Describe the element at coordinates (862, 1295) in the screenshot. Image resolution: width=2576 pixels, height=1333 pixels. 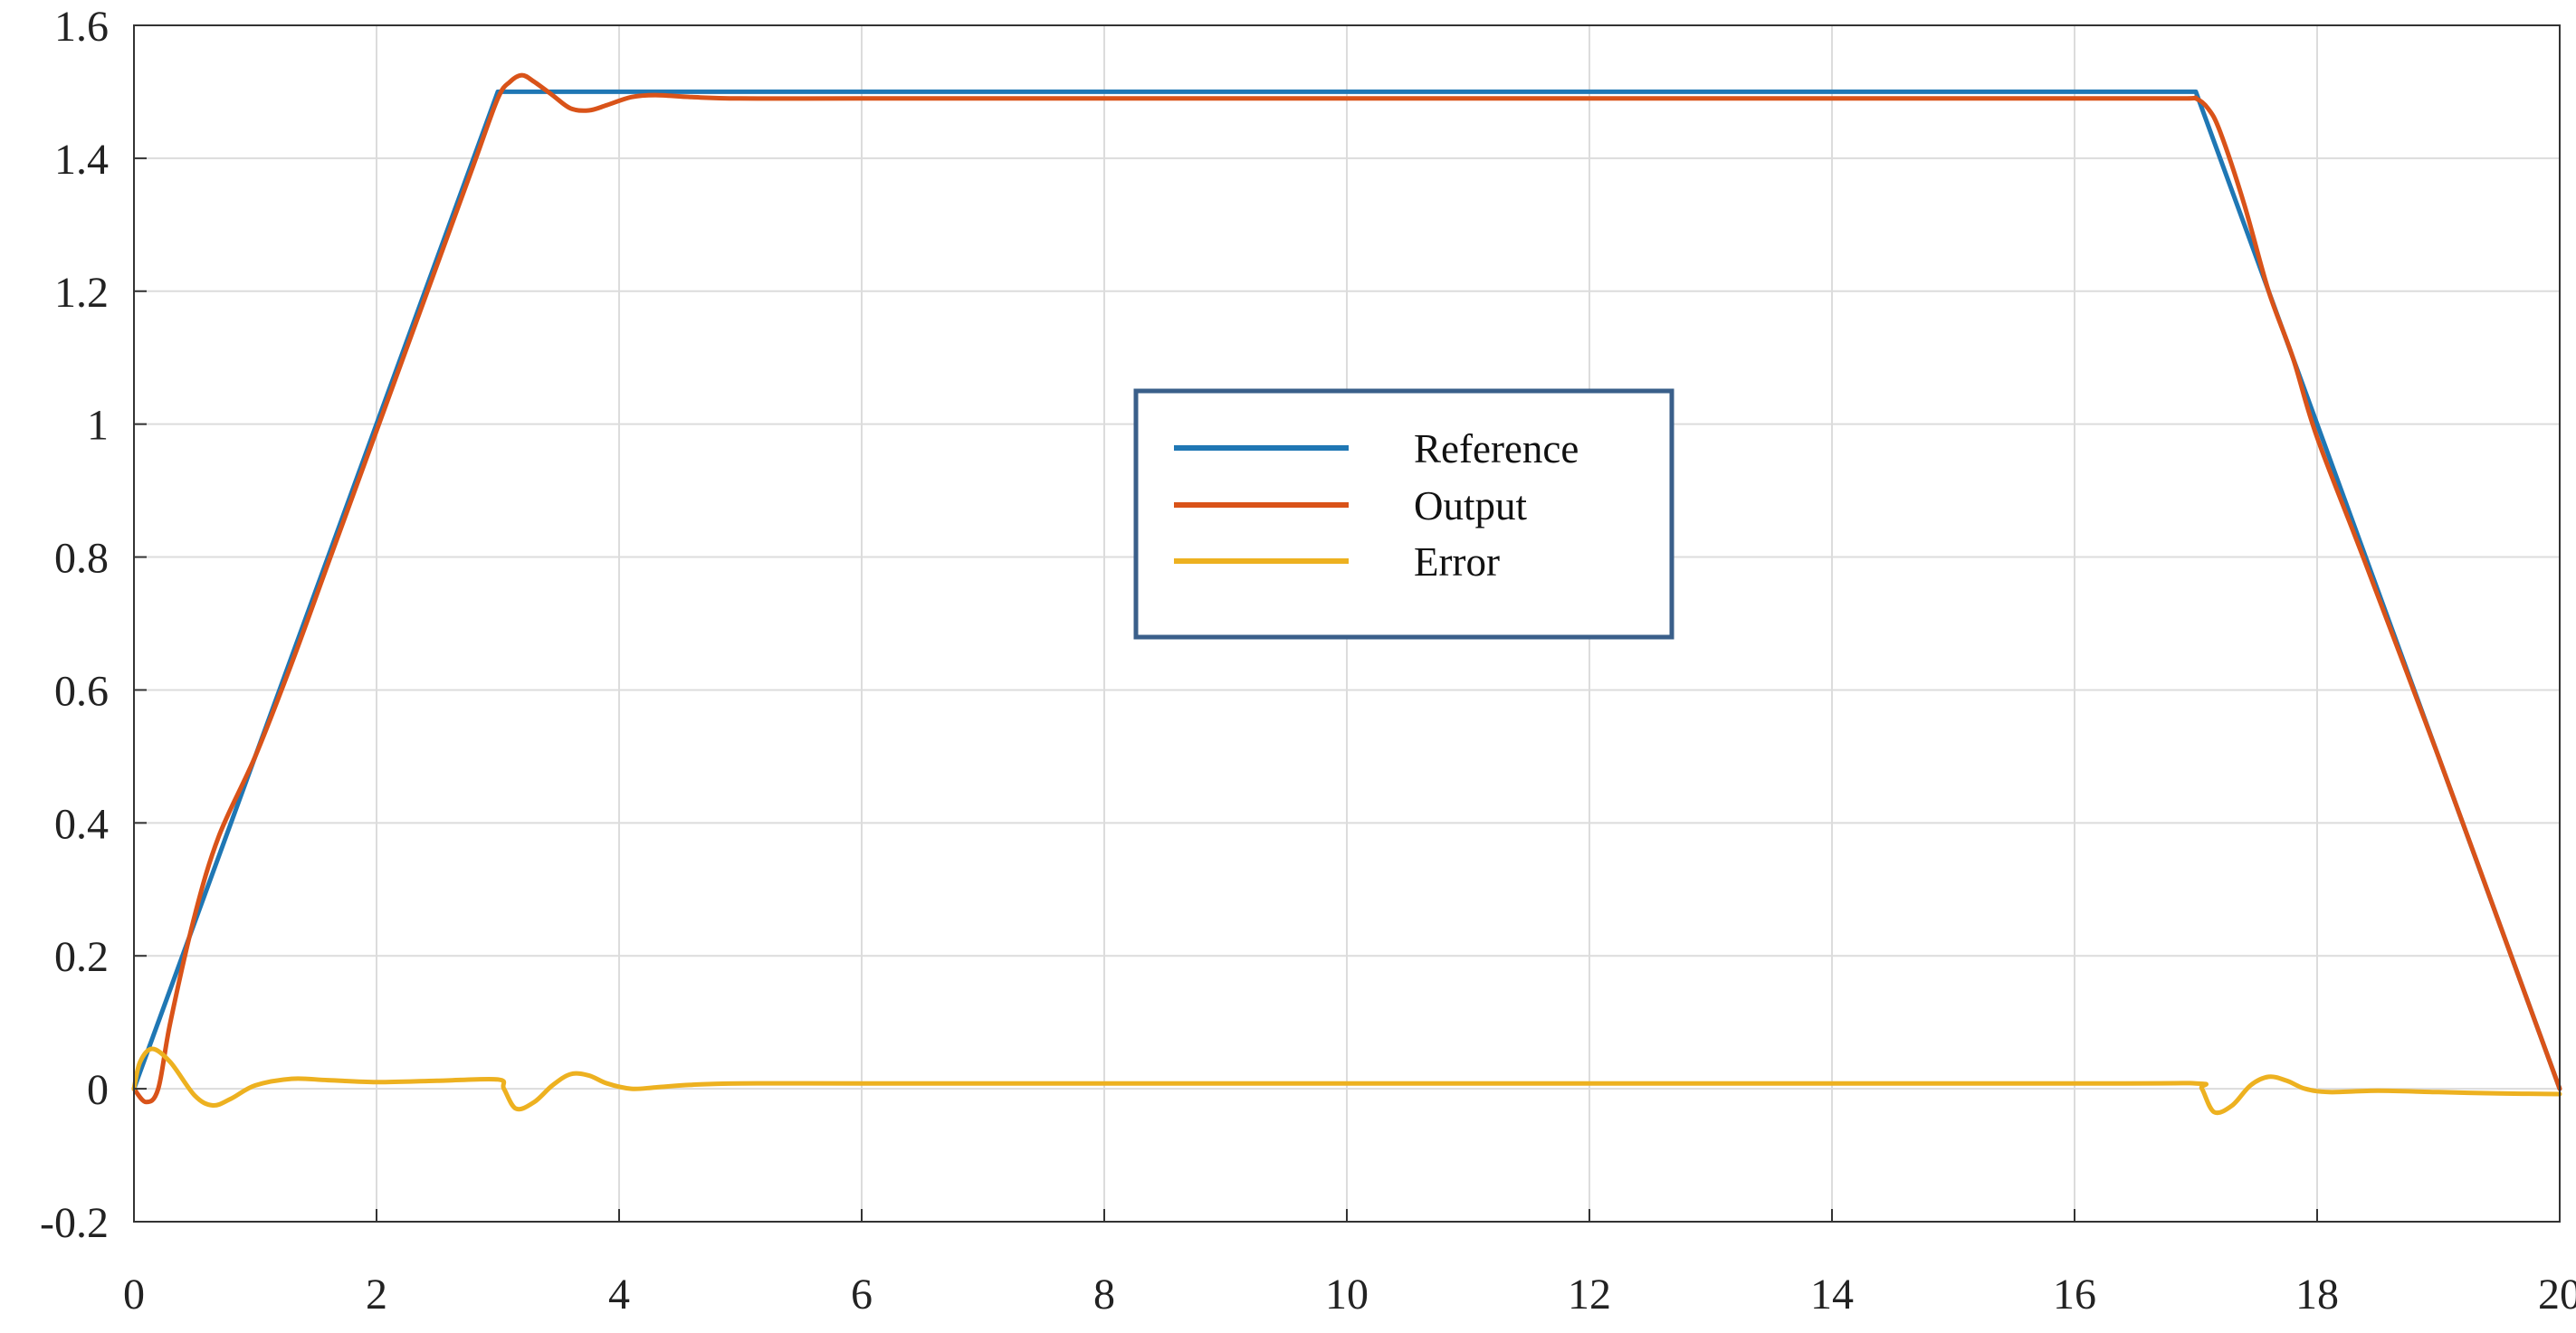
I see `x-tick-label: 6` at that location.